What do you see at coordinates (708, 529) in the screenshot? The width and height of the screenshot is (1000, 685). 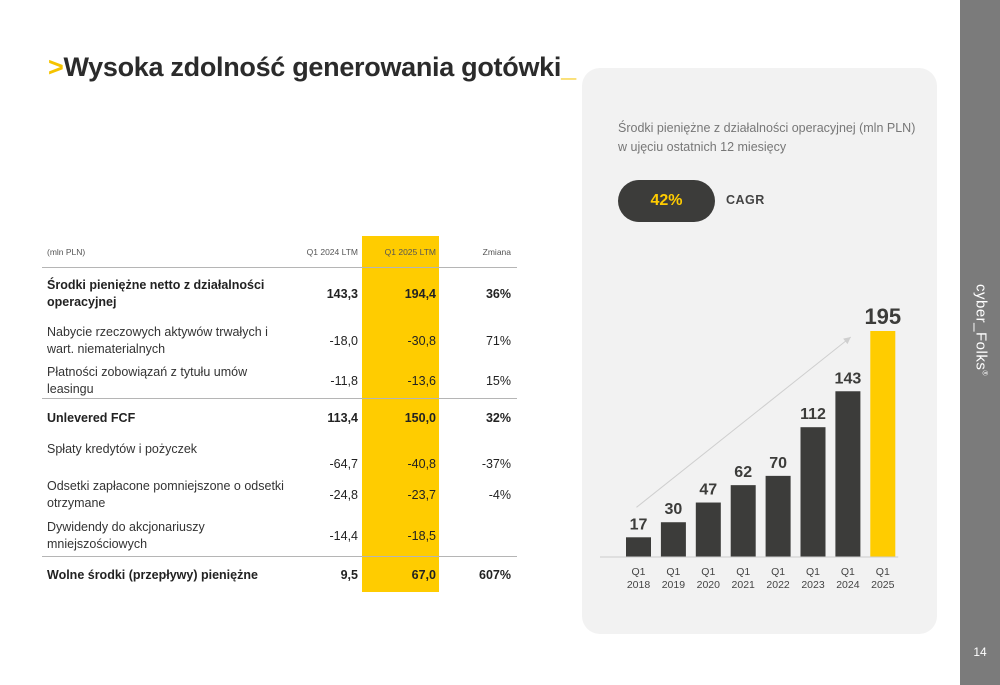 I see `bar-Q1-2020` at bounding box center [708, 529].